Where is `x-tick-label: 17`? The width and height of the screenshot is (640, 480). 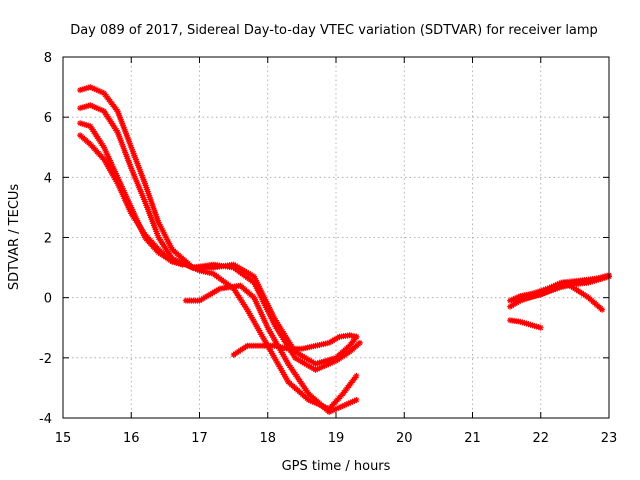
x-tick-label: 17 is located at coordinates (199, 438).